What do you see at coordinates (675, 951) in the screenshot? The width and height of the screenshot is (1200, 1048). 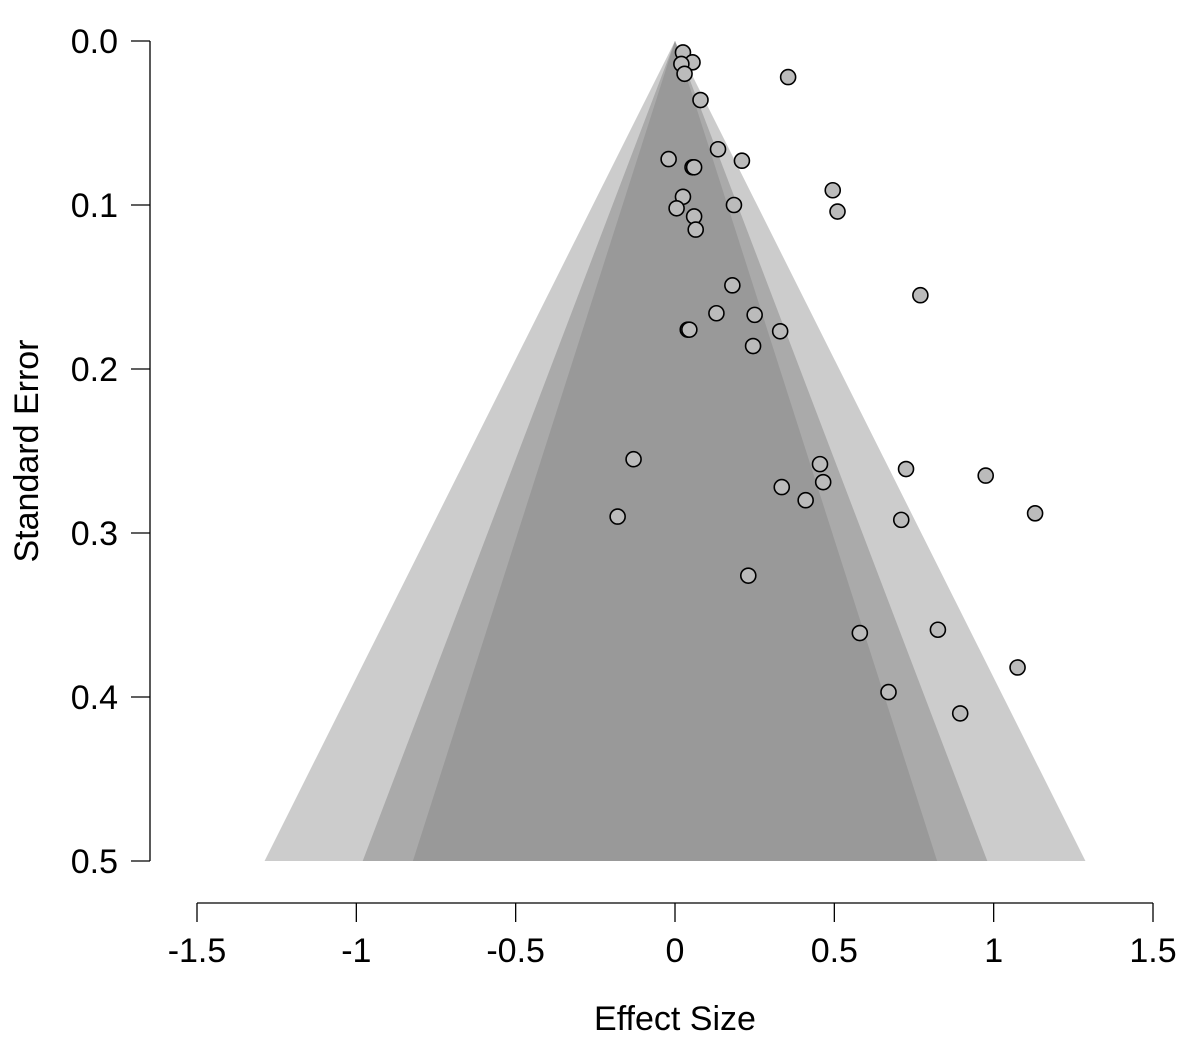 I see `x-tick-label: 0` at bounding box center [675, 951].